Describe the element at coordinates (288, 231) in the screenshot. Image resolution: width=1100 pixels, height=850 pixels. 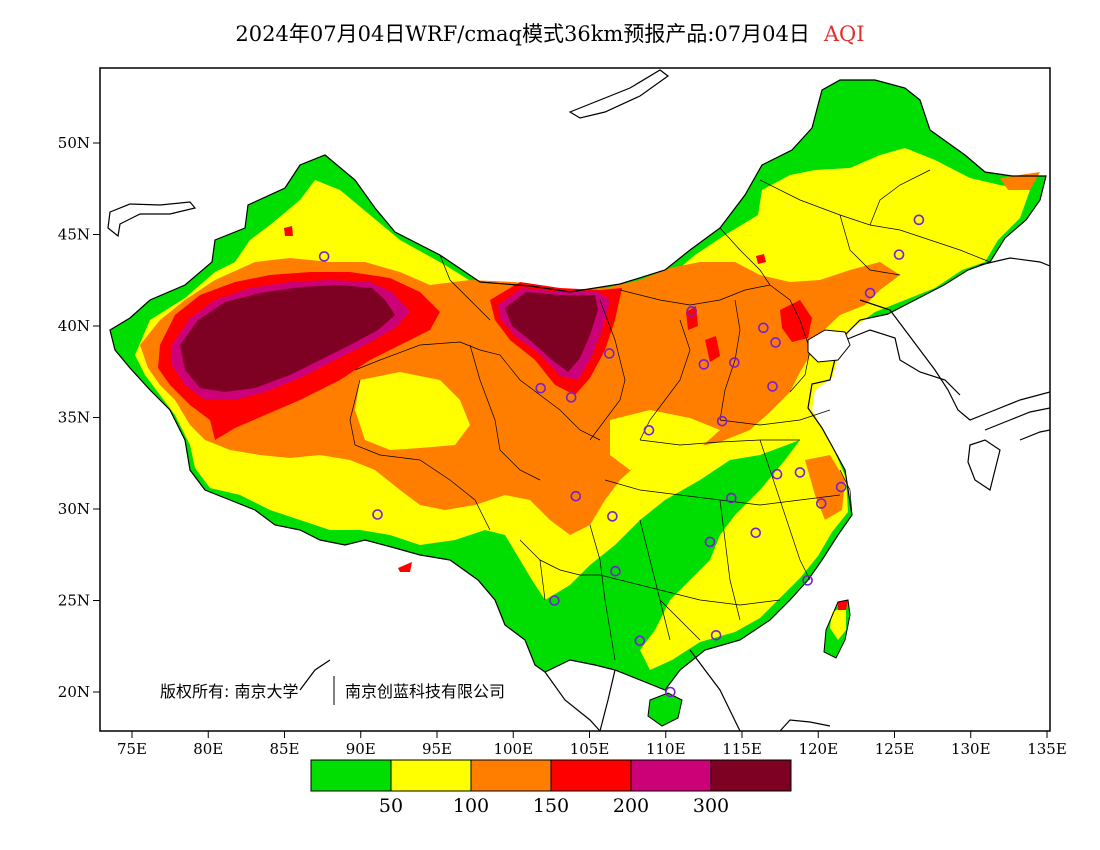
I see `aqi-region-red-xinjiang` at that location.